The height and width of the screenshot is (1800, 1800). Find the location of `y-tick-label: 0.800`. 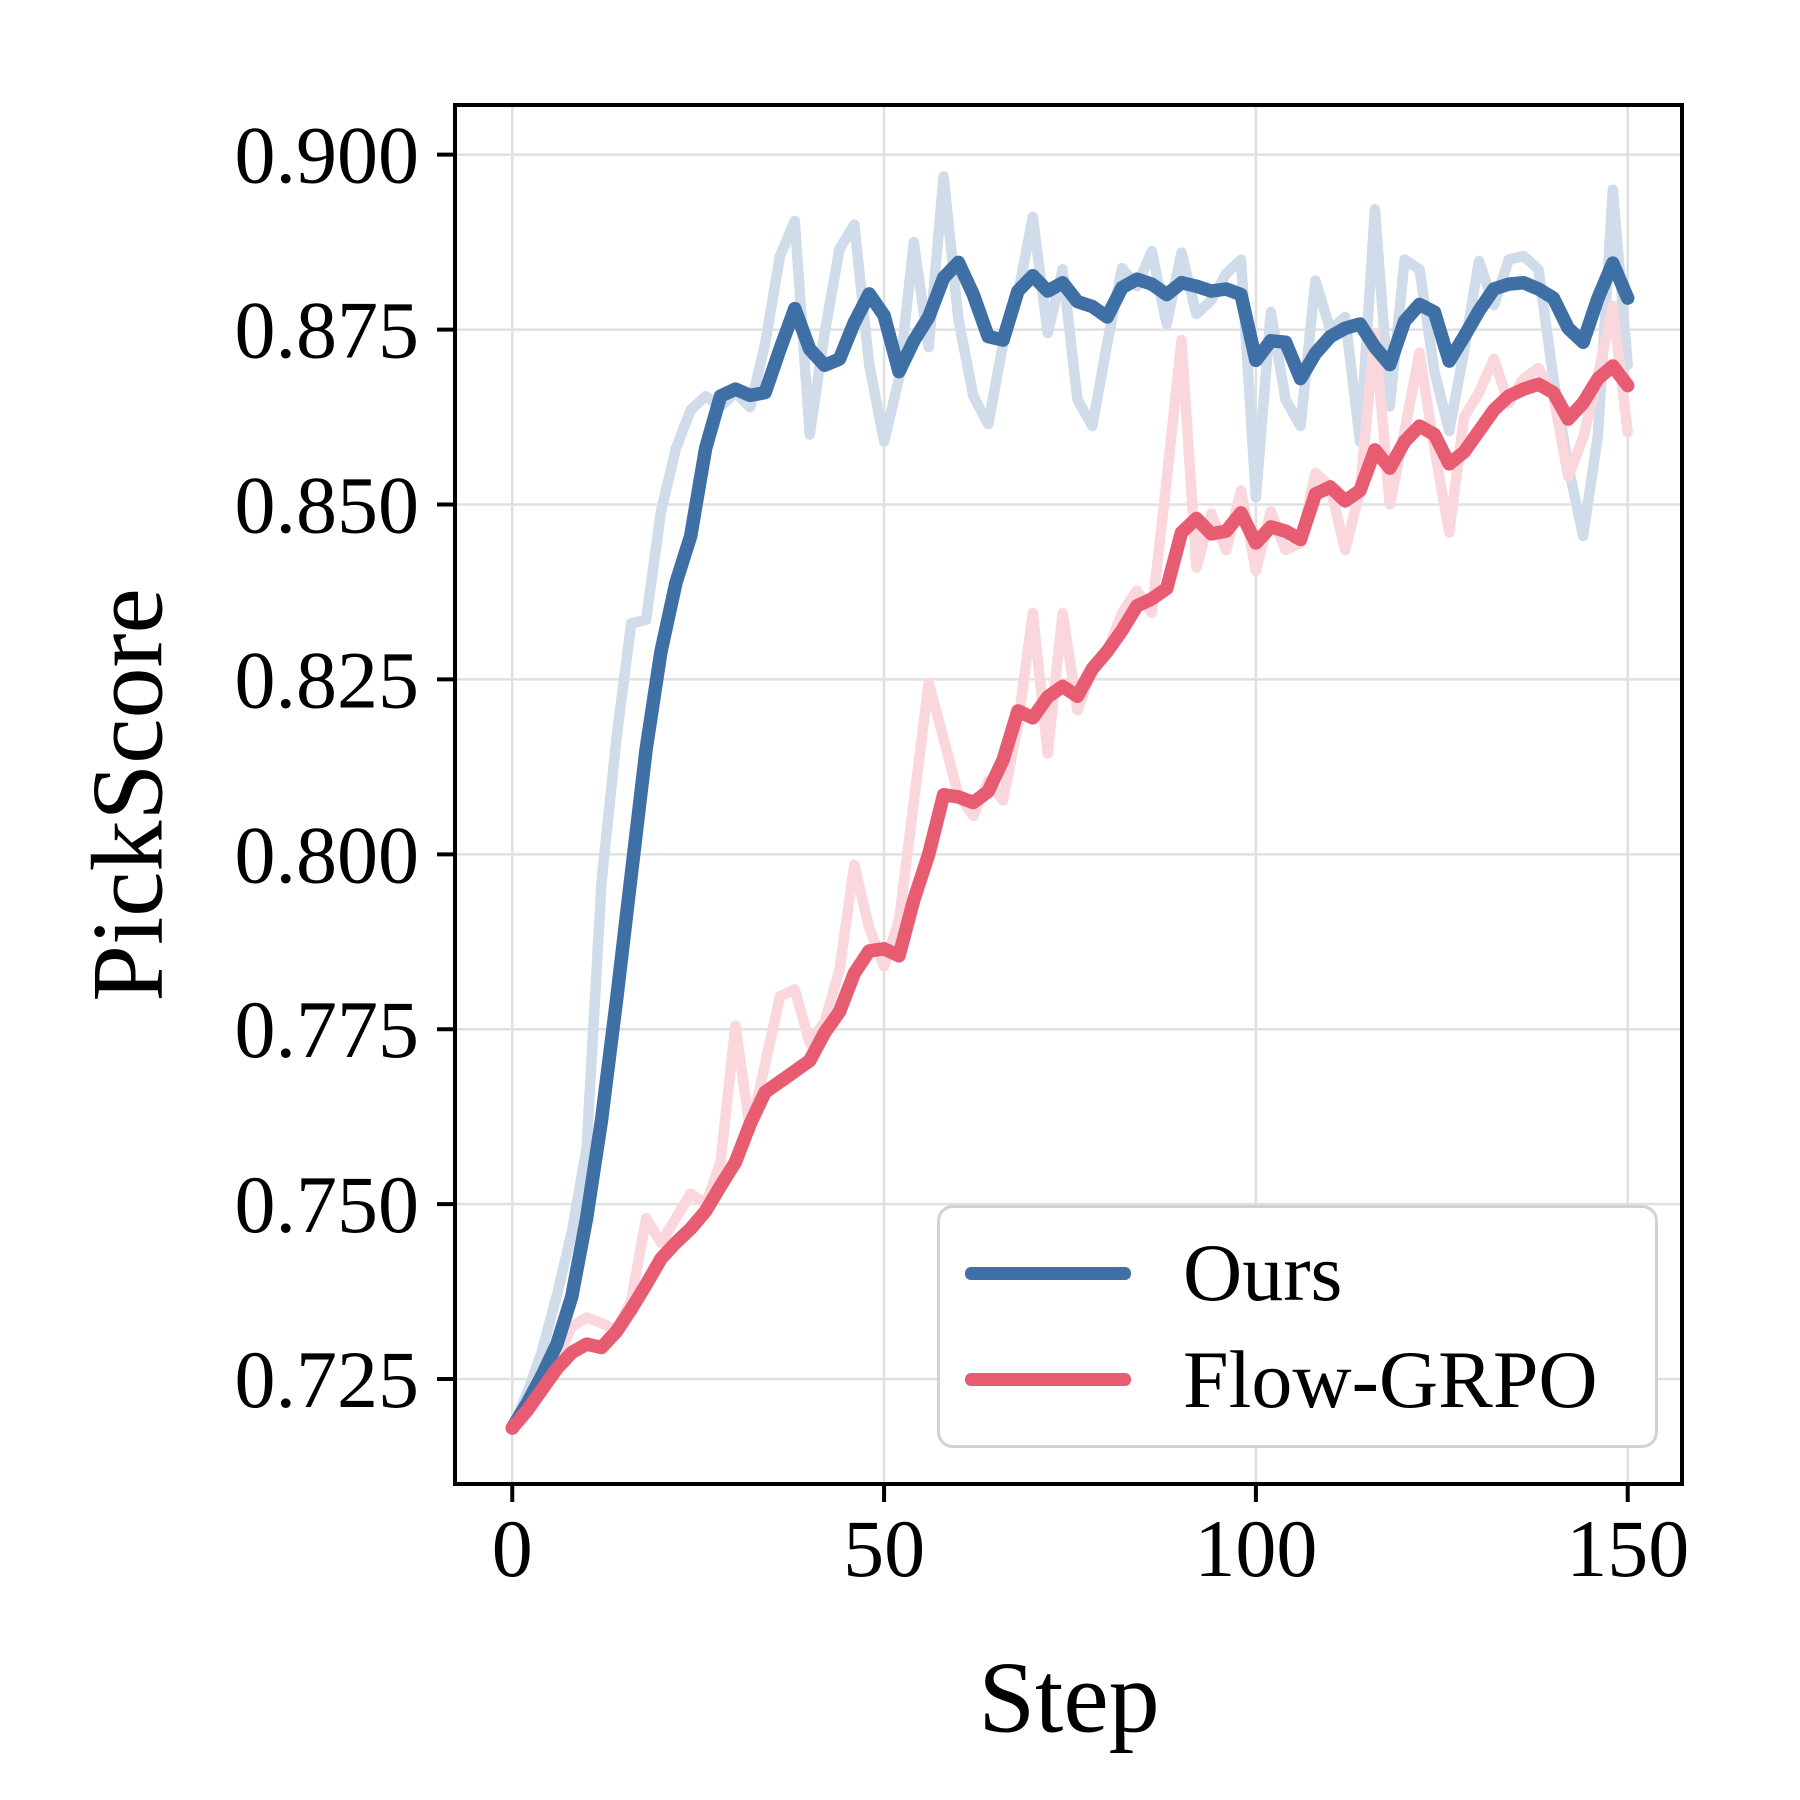

y-tick-label: 0.800 is located at coordinates (327, 854).